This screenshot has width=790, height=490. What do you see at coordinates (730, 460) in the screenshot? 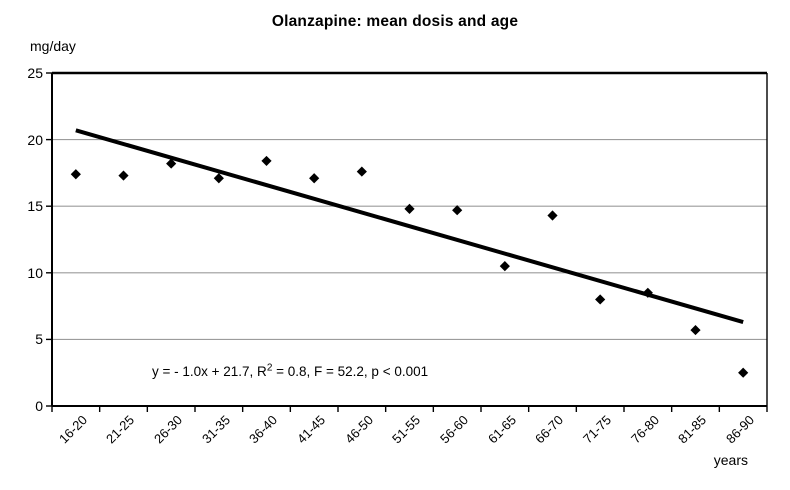
I see `x-axis-unit-label: years` at bounding box center [730, 460].